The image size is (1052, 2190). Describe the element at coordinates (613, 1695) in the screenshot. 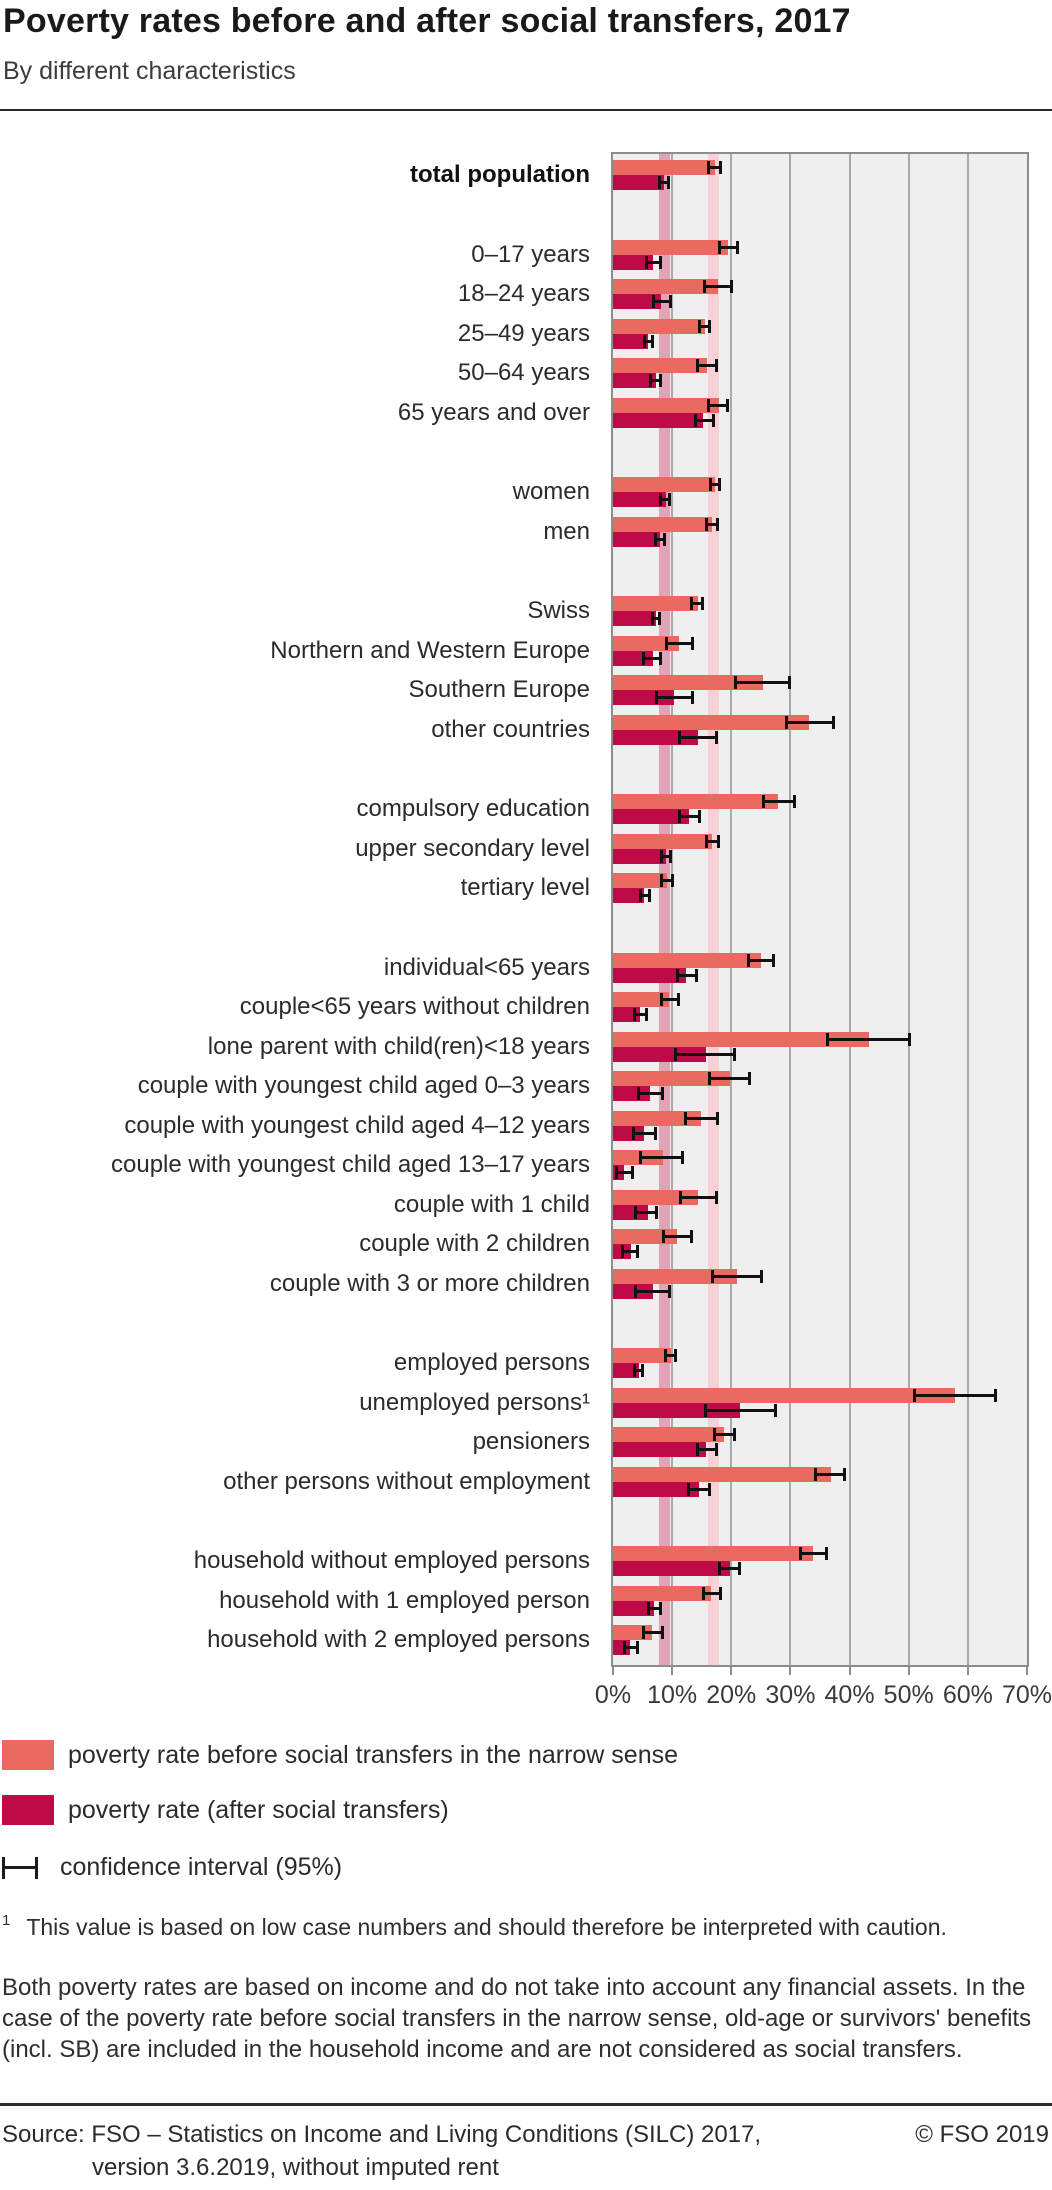

I see `x-axis-tick-label: 0%` at that location.